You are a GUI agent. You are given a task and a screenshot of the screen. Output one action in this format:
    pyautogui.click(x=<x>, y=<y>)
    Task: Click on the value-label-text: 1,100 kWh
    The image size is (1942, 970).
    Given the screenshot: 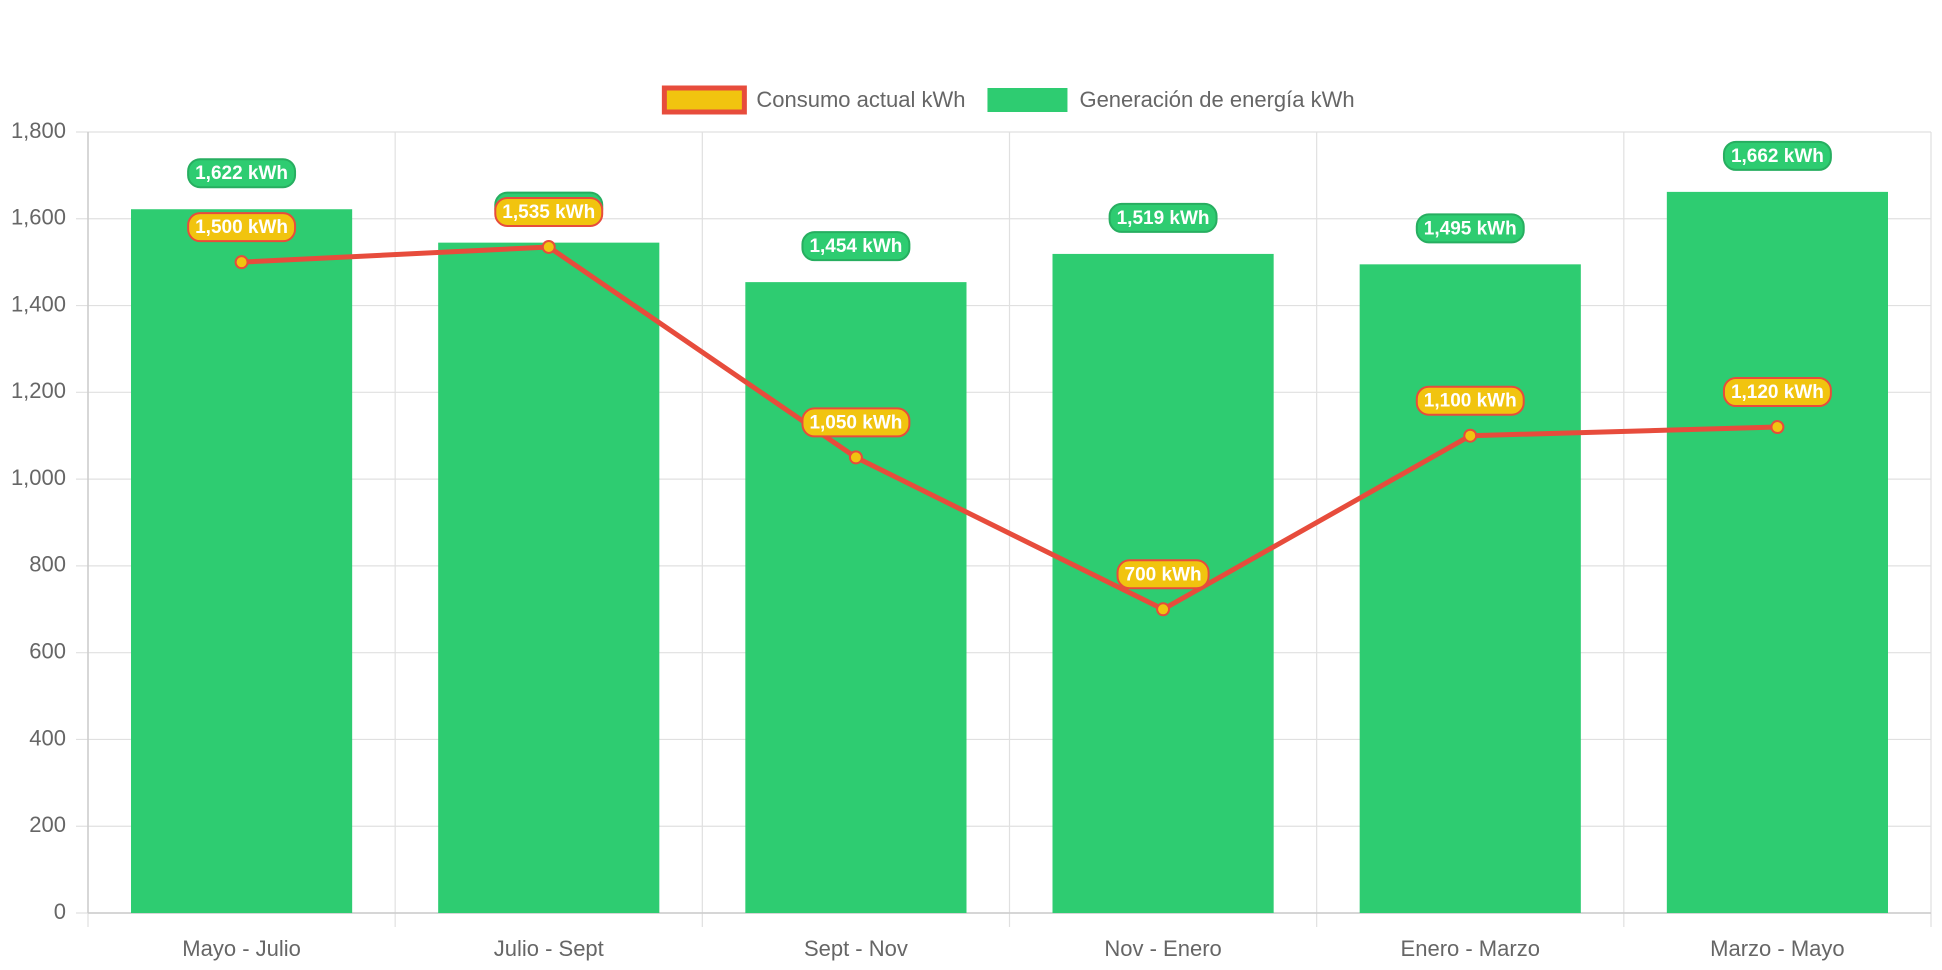 What is the action you would take?
    pyautogui.click(x=1470, y=401)
    